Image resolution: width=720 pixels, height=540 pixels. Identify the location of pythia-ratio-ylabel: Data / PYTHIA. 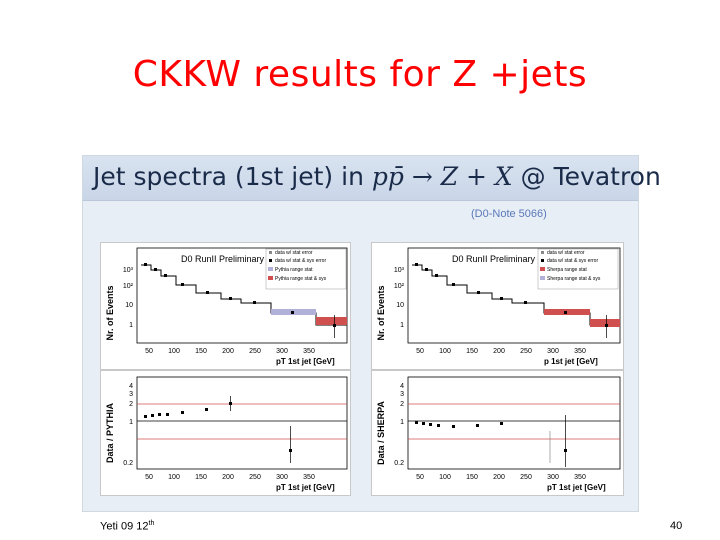
(110, 432).